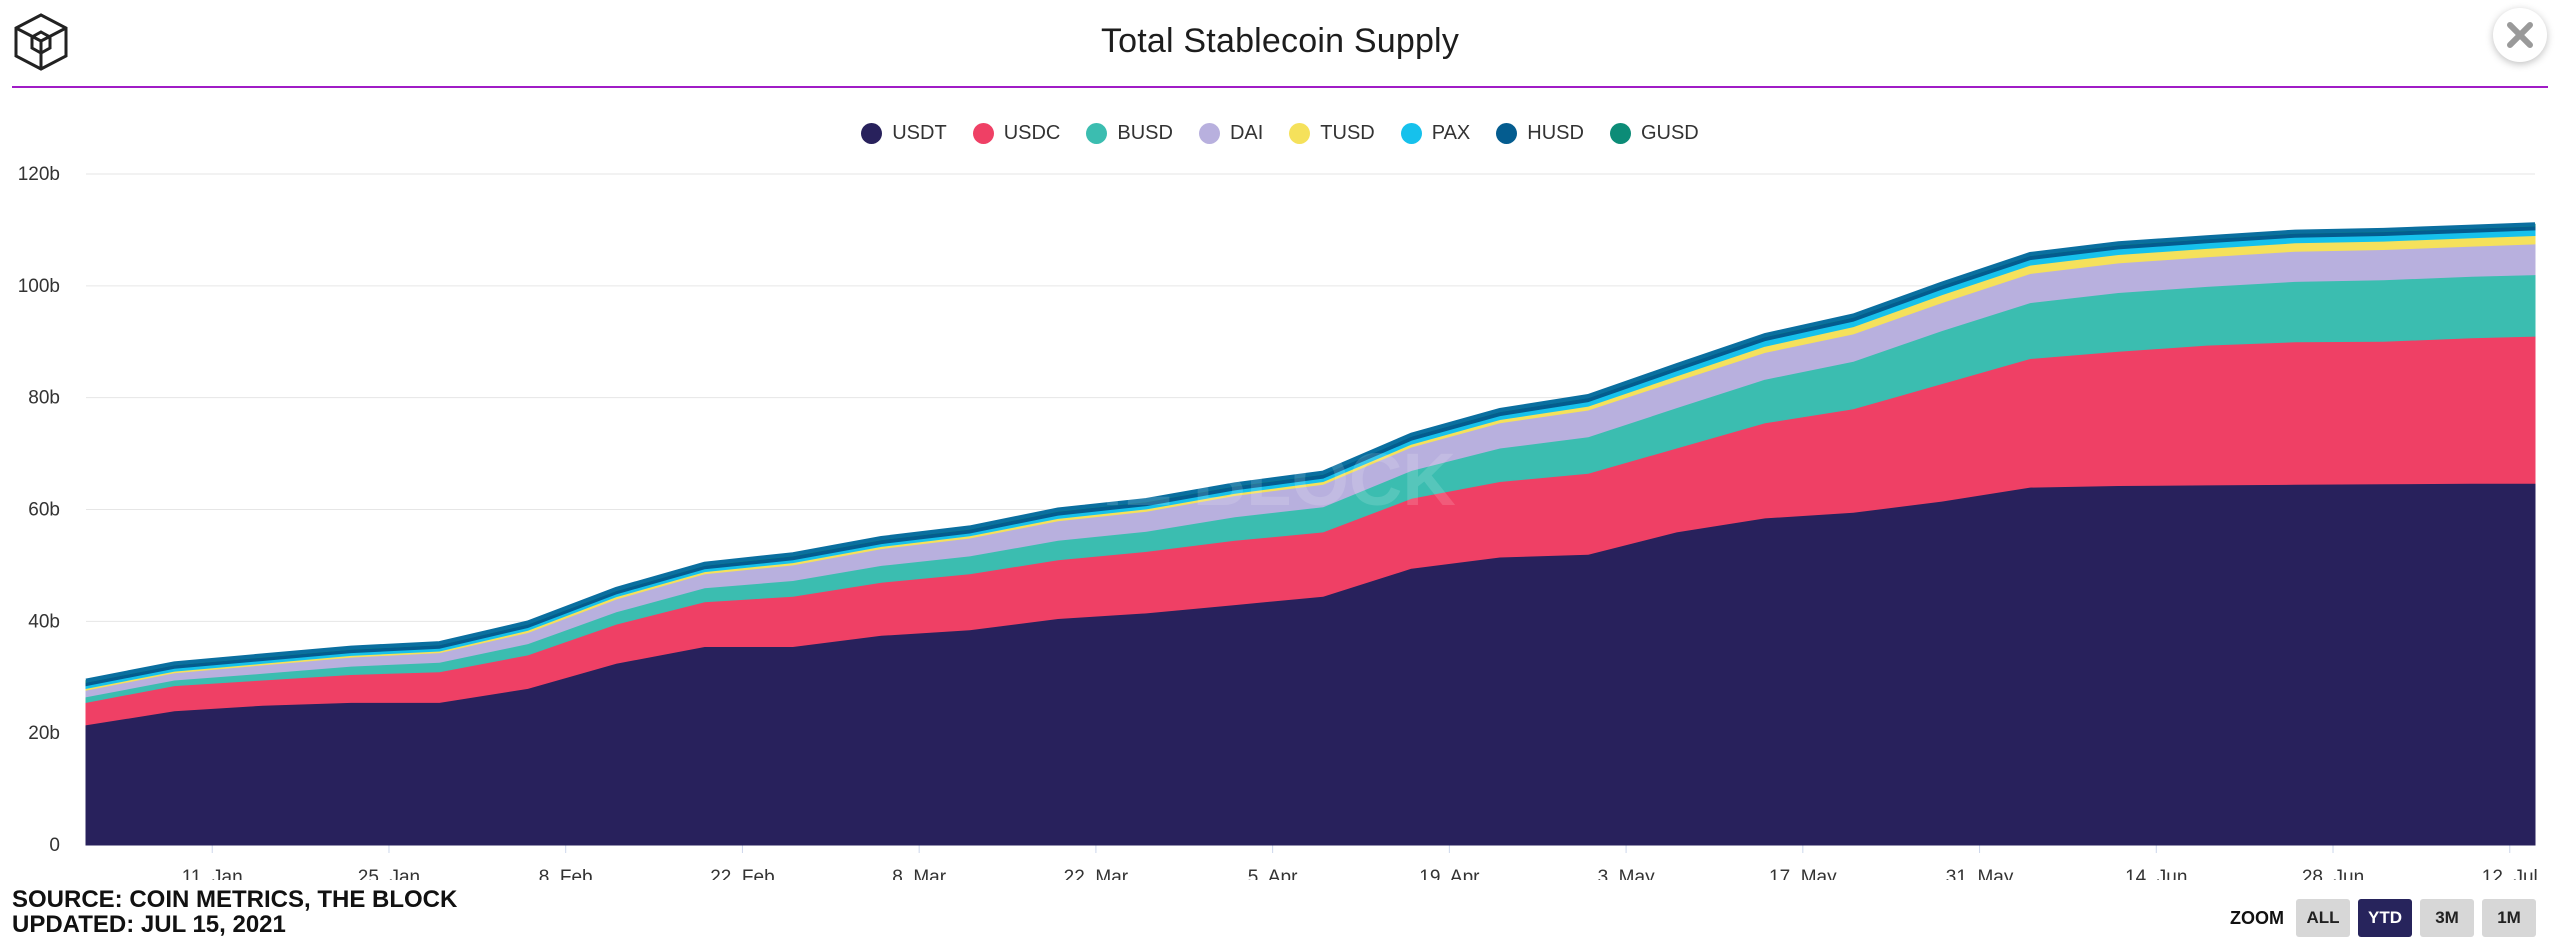 The image size is (2560, 949). I want to click on zoom-all-button: ALL, so click(2323, 918).